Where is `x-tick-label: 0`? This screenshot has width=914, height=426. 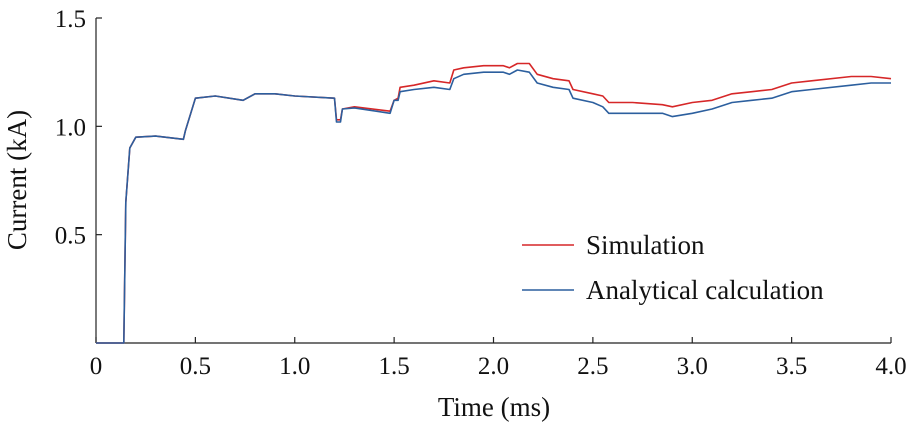
x-tick-label: 0 is located at coordinates (96, 366).